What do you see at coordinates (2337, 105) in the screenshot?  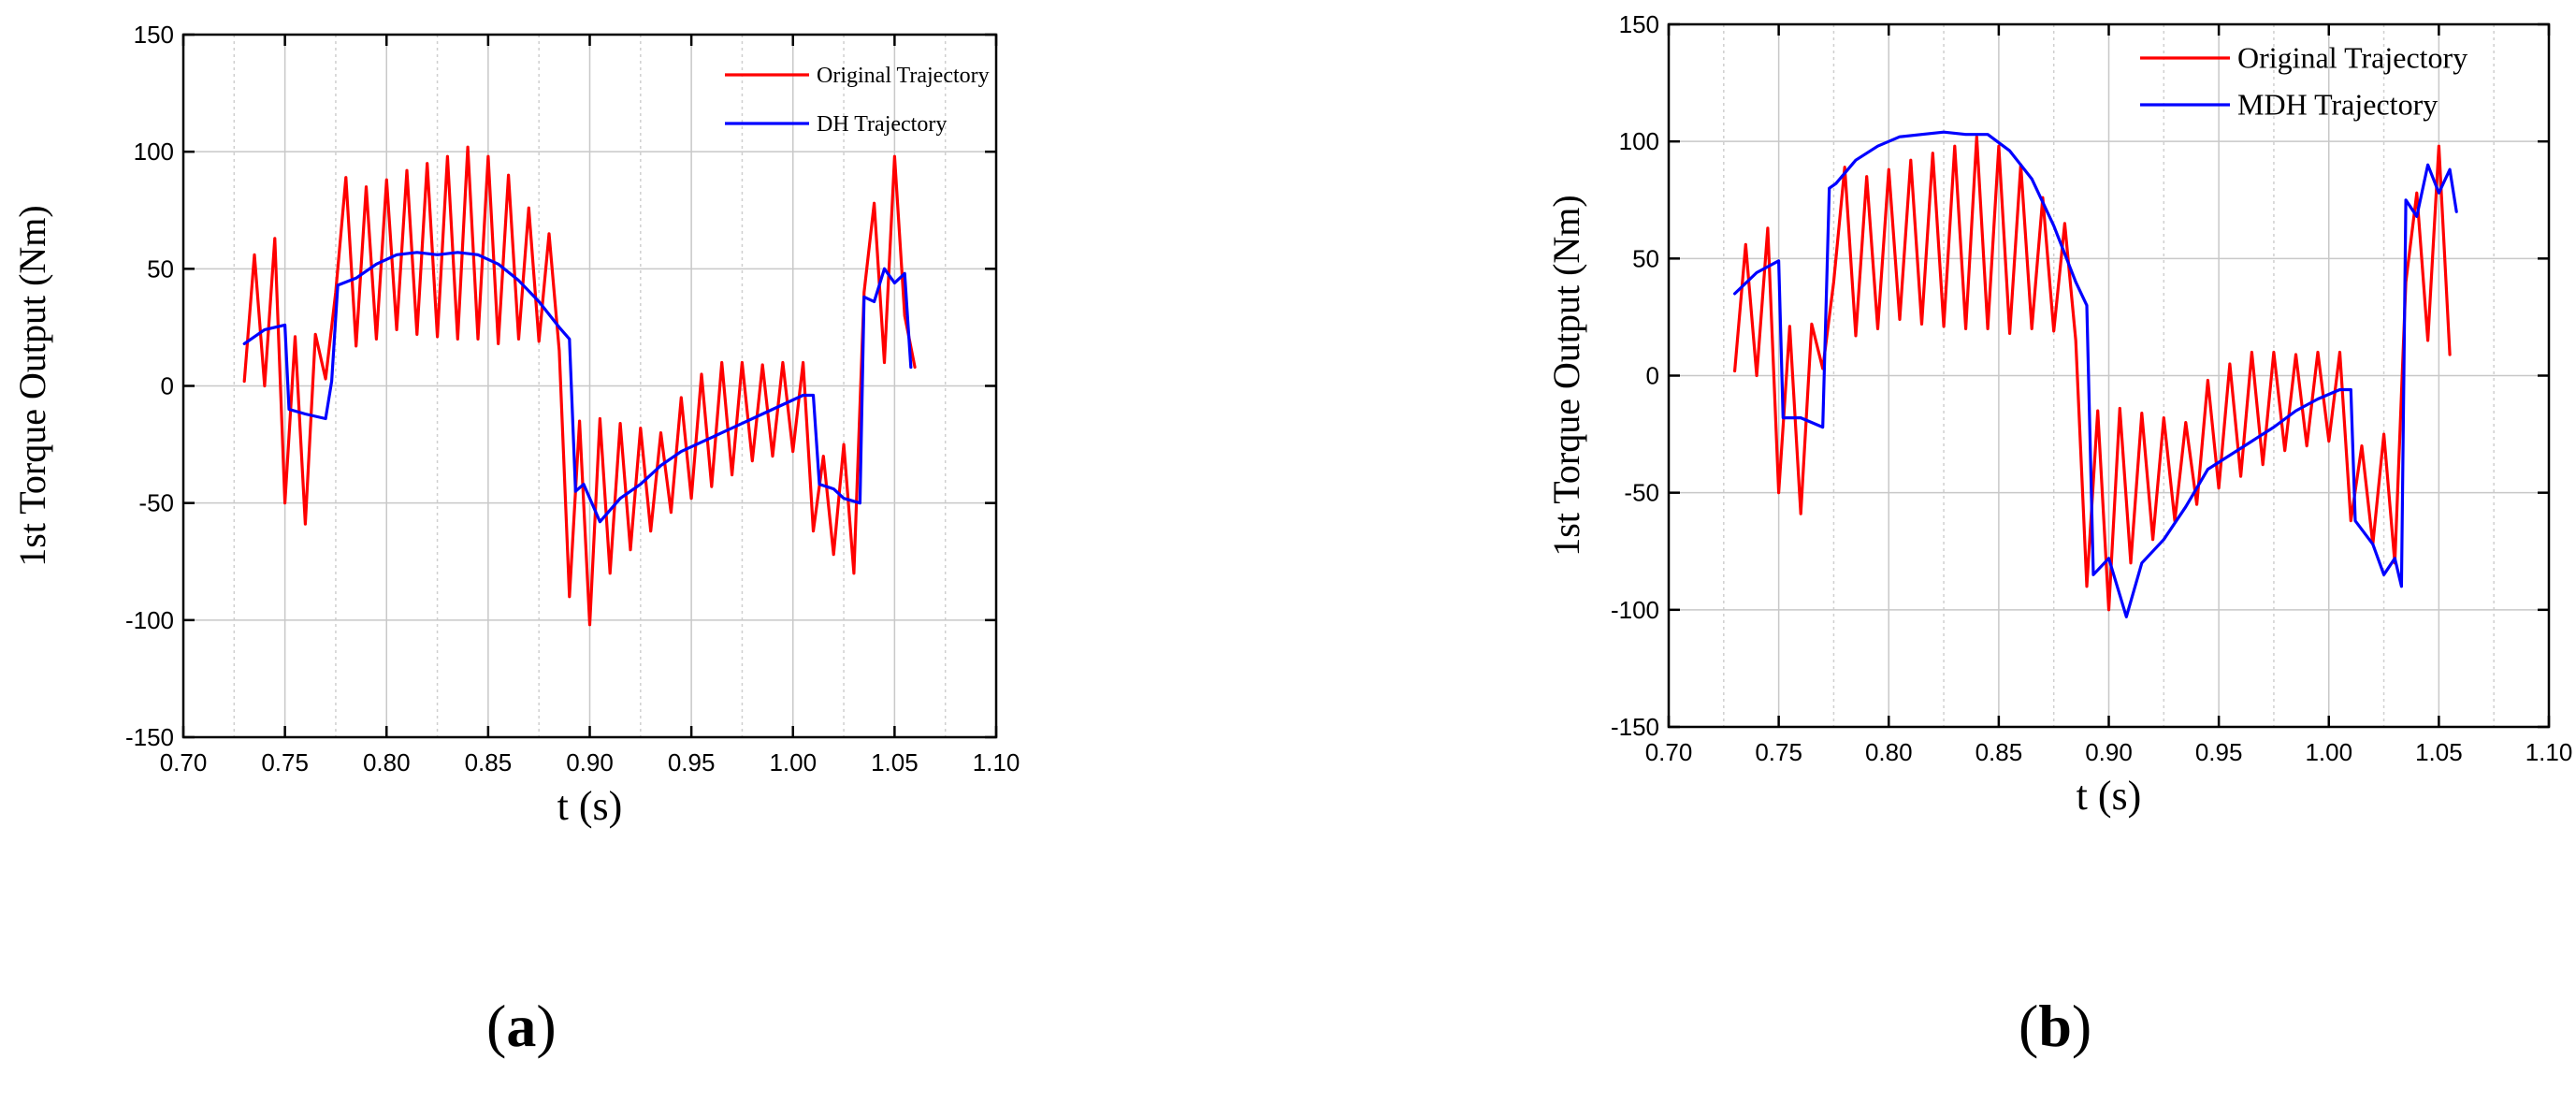 I see `legend-label-1: MDH Trajectory` at bounding box center [2337, 105].